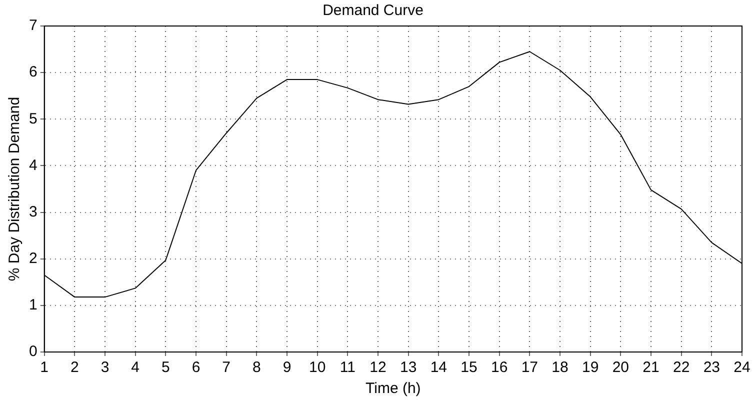 This screenshot has height=400, width=756. Describe the element at coordinates (33, 25) in the screenshot. I see `y-tick-label: 7` at that location.